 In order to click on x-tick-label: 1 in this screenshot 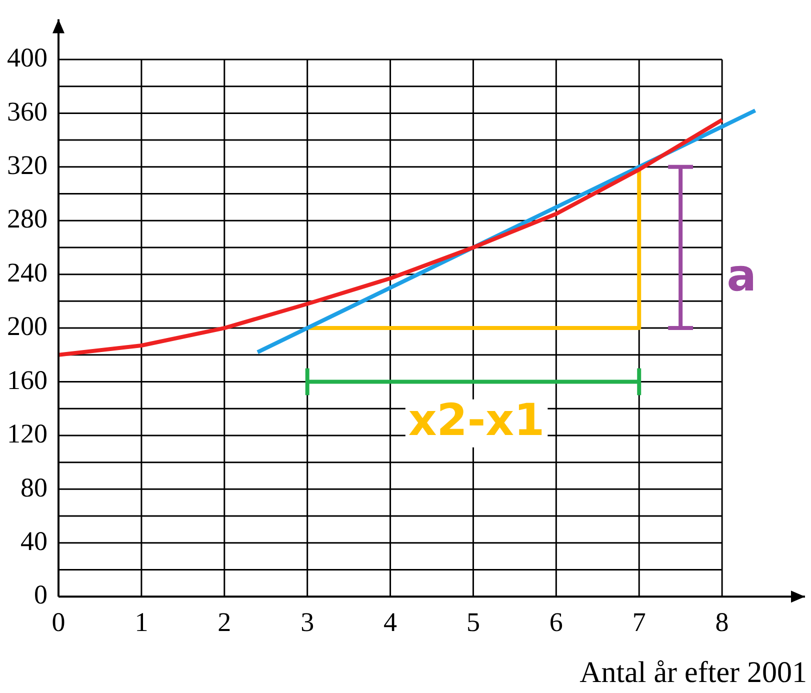, I will do `click(141, 621)`.